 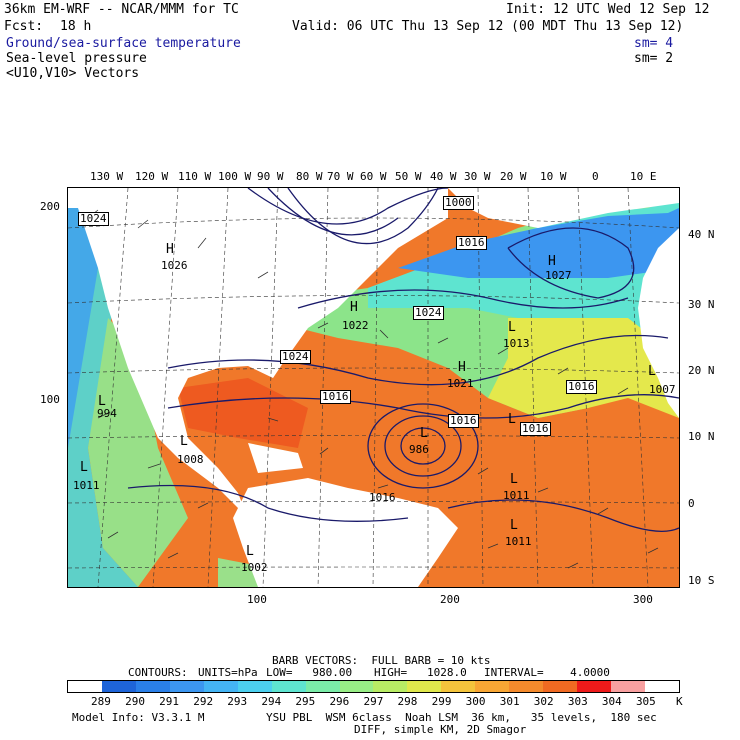 I want to click on colorbar-label: 294, so click(x=271, y=701).